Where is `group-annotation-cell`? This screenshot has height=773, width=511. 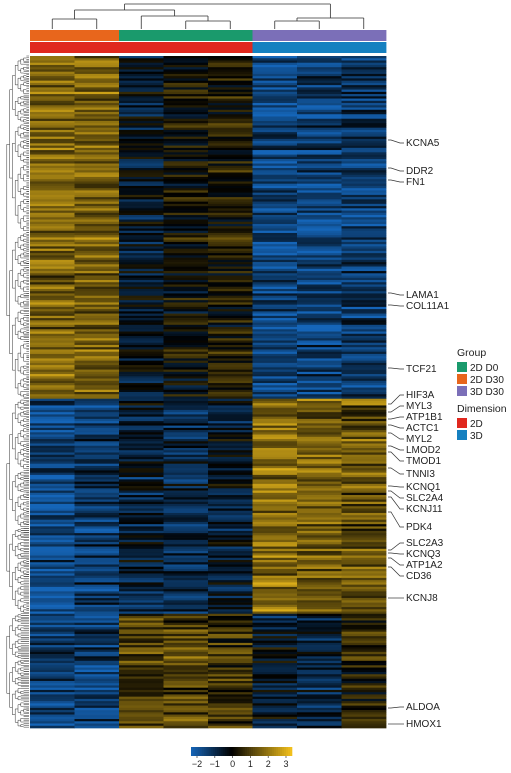
group-annotation-cell is located at coordinates (97, 35).